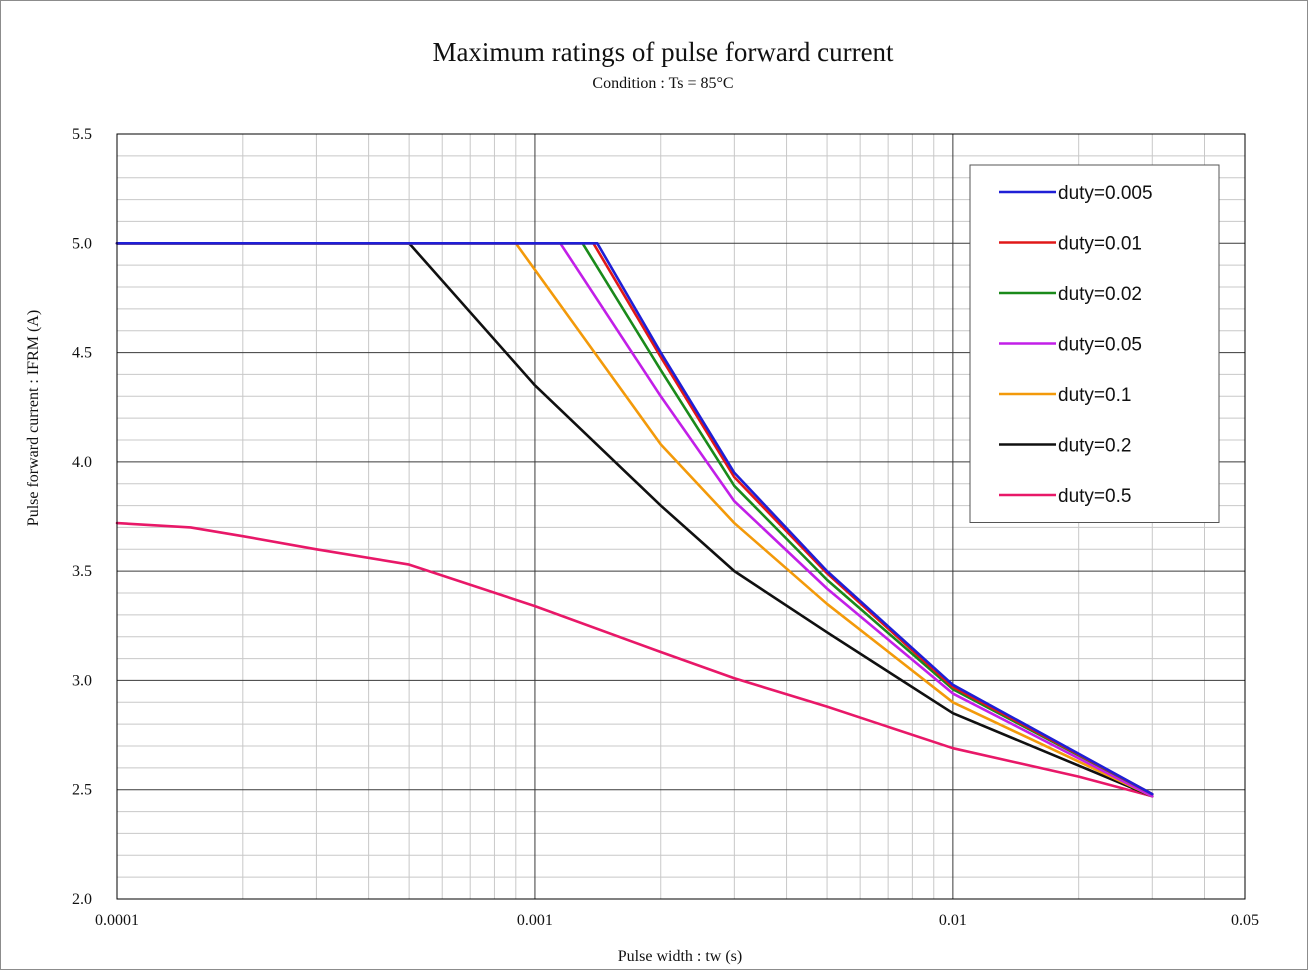 The height and width of the screenshot is (970, 1308). What do you see at coordinates (82, 134) in the screenshot?
I see `y-tick-label: 5.5` at bounding box center [82, 134].